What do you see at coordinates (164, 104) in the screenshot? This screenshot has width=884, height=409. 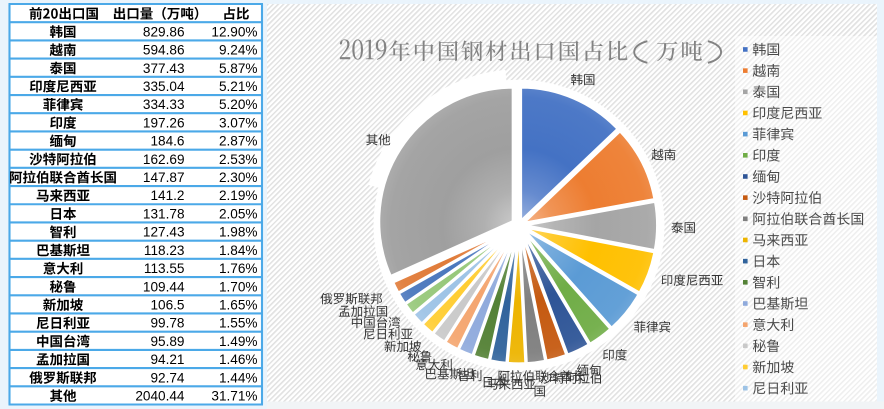 I see `svg-text: 334.33` at bounding box center [164, 104].